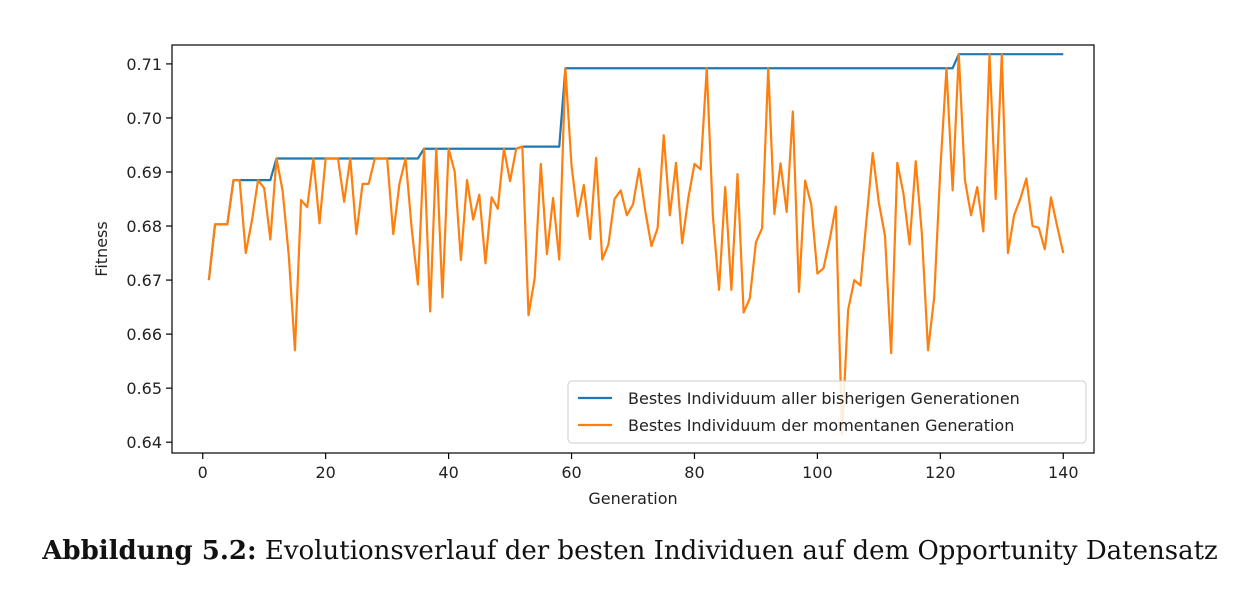 The height and width of the screenshot is (600, 1260). What do you see at coordinates (144, 118) in the screenshot?
I see `y-tick-label: 0.70` at bounding box center [144, 118].